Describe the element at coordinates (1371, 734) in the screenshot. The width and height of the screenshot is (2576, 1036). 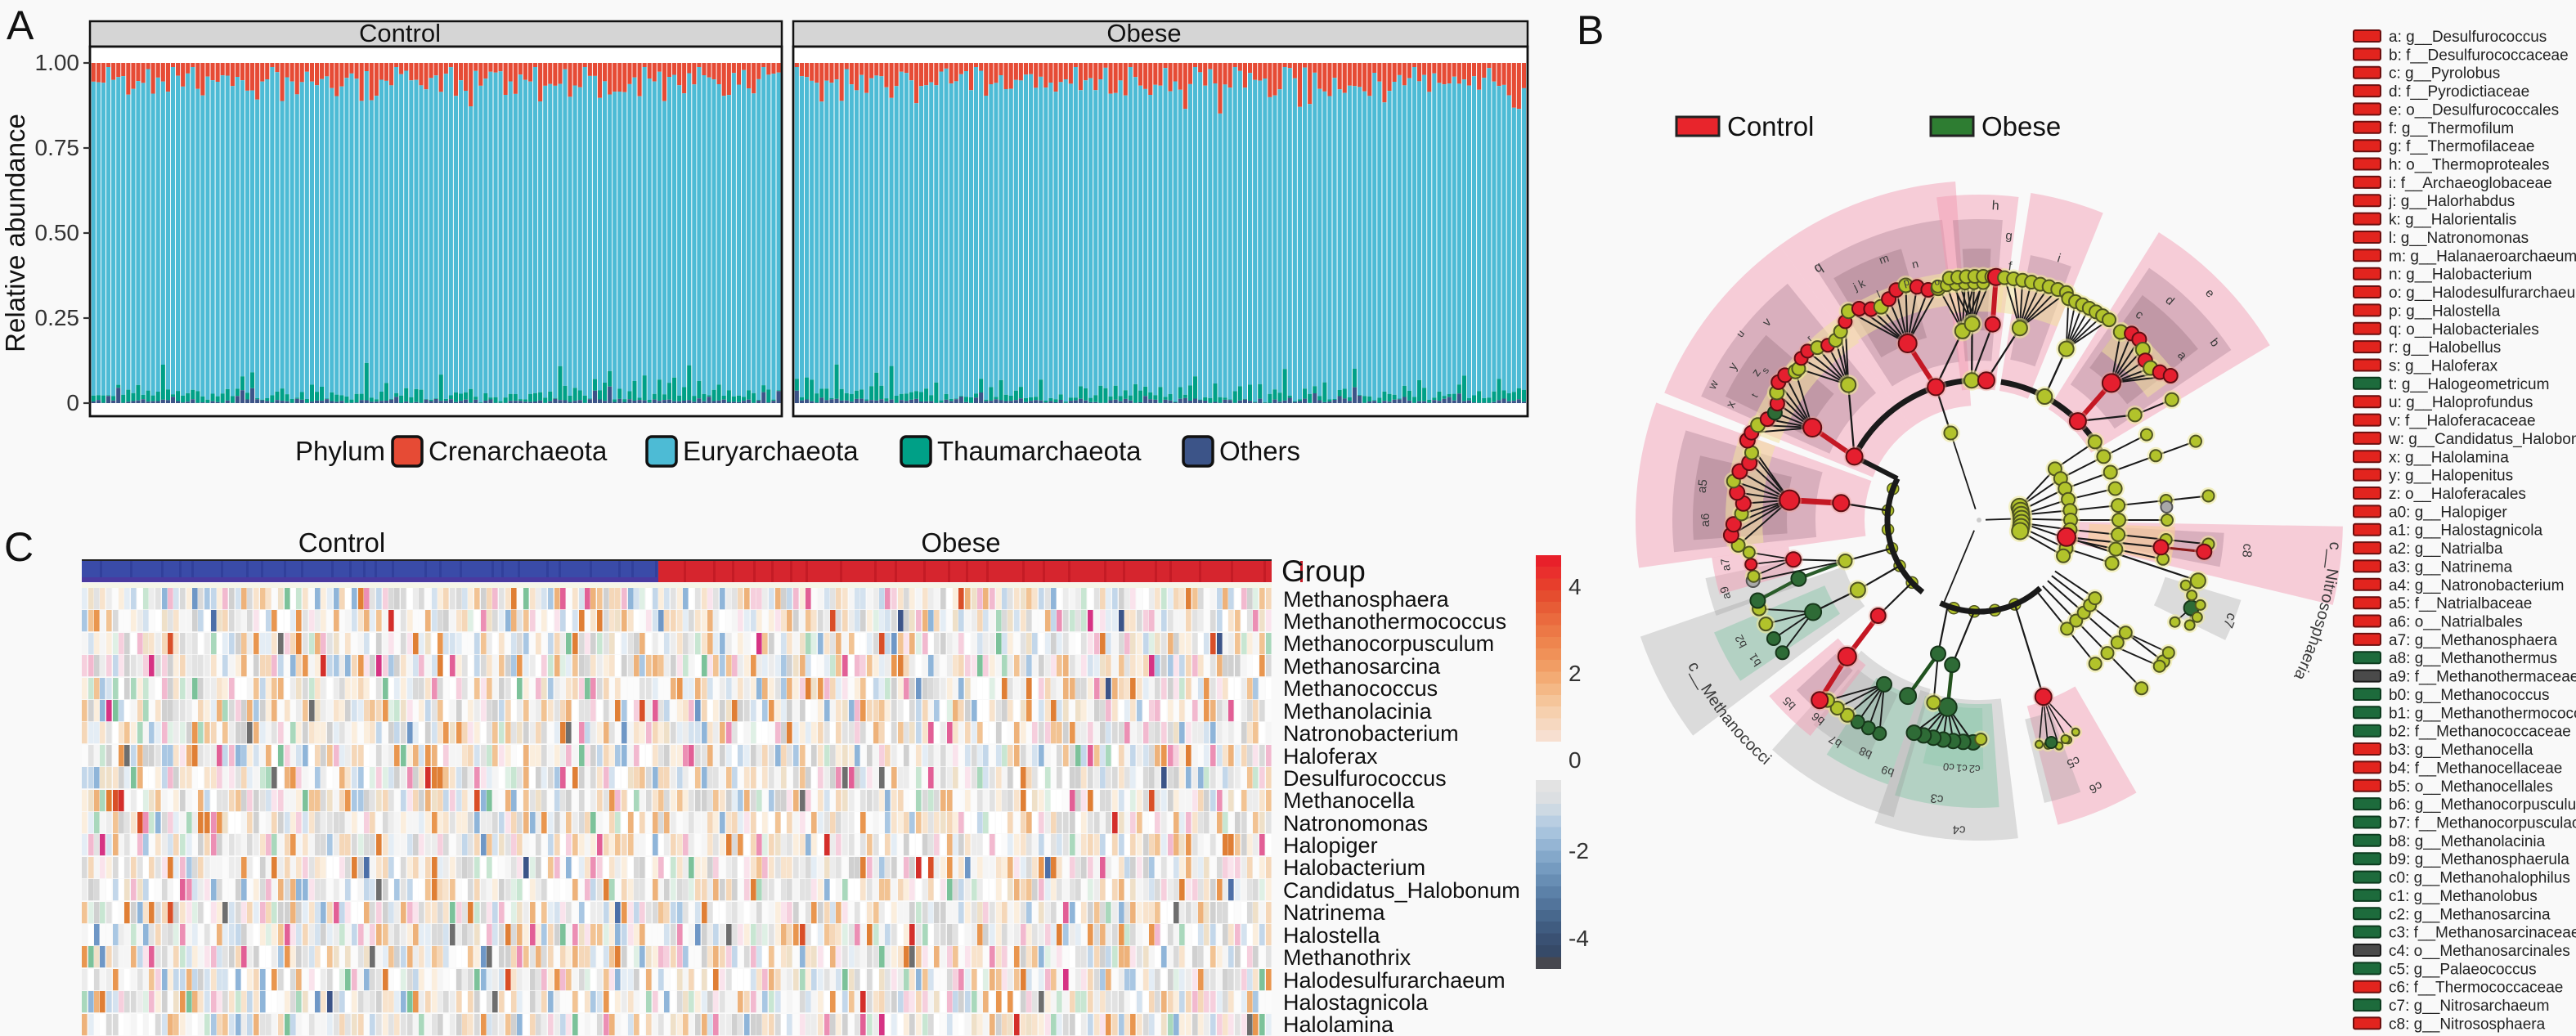
I see `svg-text: Natronobacterium` at that location.